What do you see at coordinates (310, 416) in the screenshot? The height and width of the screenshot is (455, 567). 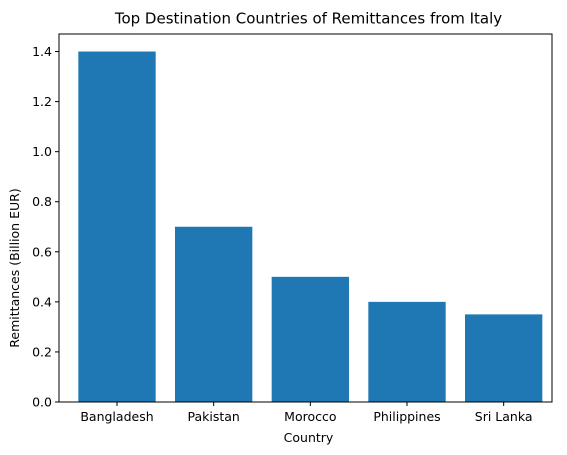 I see `x-tick-label: Morocco` at bounding box center [310, 416].